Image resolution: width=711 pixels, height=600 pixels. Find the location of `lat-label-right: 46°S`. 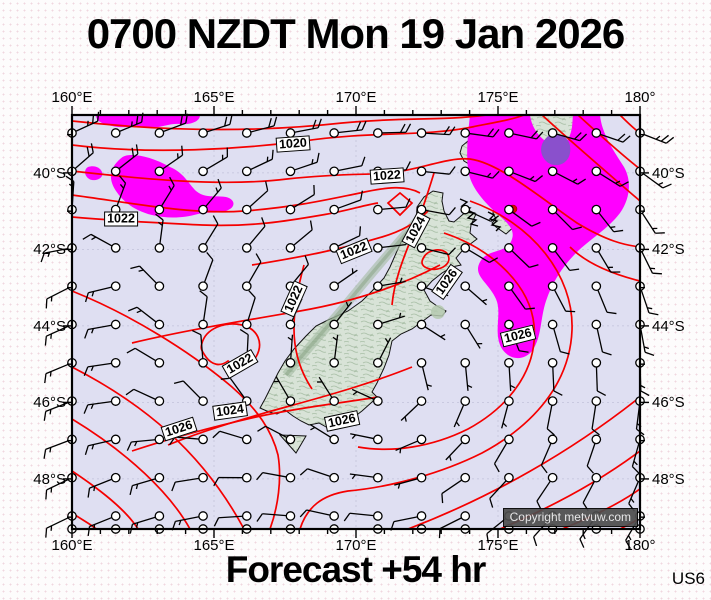

lat-label-right: 46°S is located at coordinates (668, 403).